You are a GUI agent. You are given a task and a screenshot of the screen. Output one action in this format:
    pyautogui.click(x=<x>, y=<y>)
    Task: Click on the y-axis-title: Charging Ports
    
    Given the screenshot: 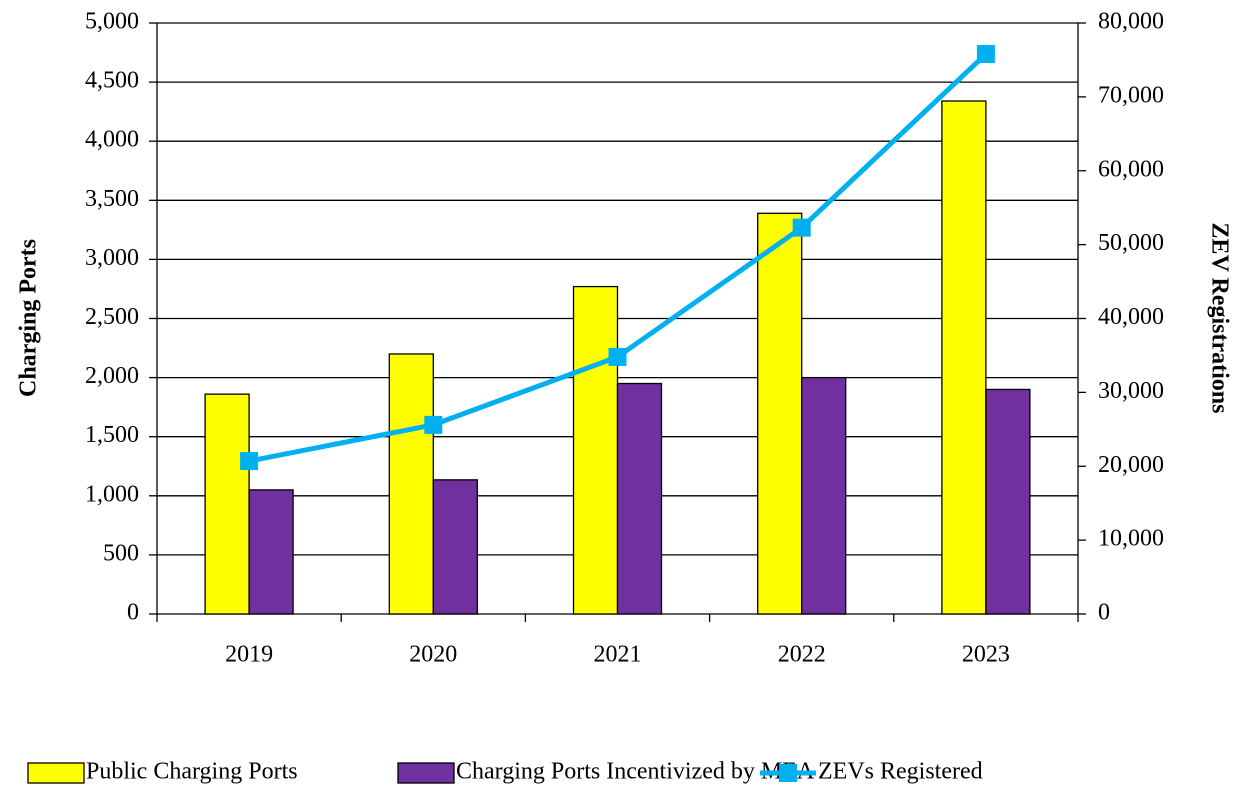 What is the action you would take?
    pyautogui.click(x=29, y=318)
    